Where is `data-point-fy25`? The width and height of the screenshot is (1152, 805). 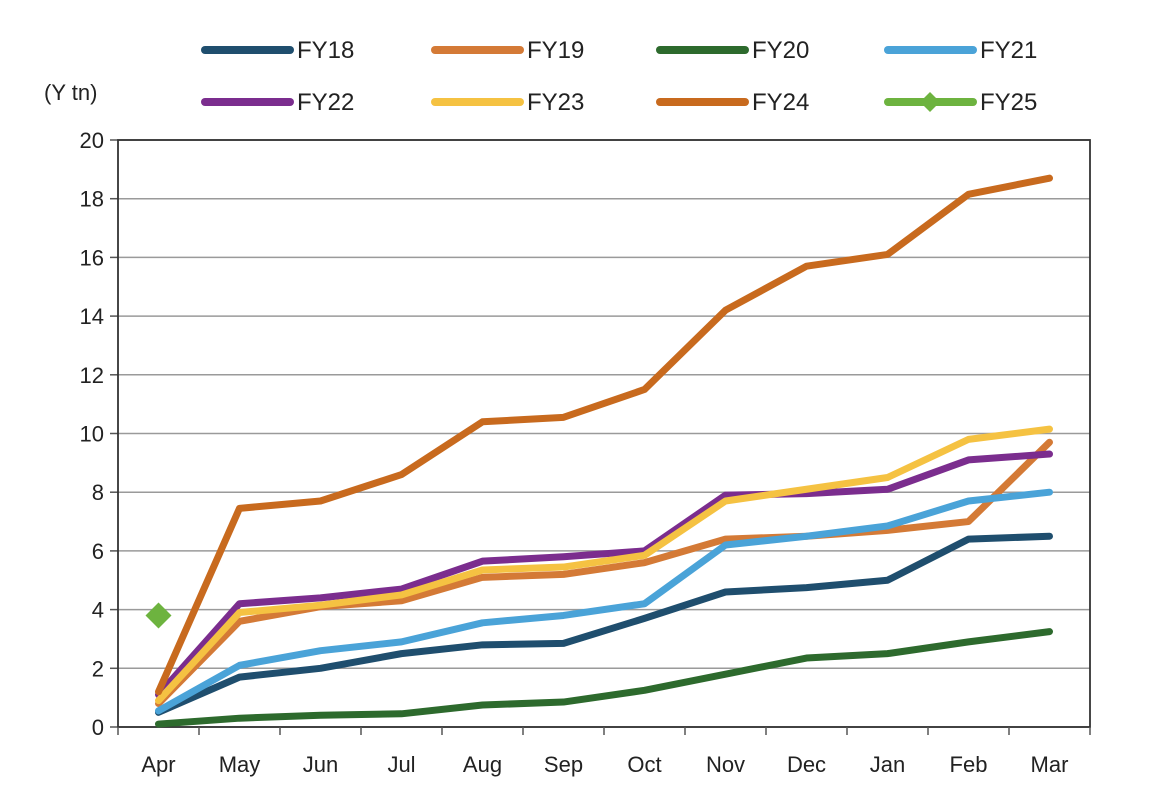 data-point-fy25 is located at coordinates (158, 615).